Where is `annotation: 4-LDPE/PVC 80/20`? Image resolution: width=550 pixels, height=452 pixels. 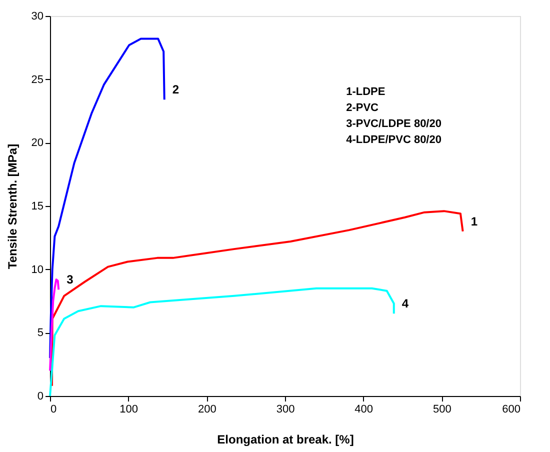
annotation: 4-LDPE/PVC 80/20 is located at coordinates (394, 140).